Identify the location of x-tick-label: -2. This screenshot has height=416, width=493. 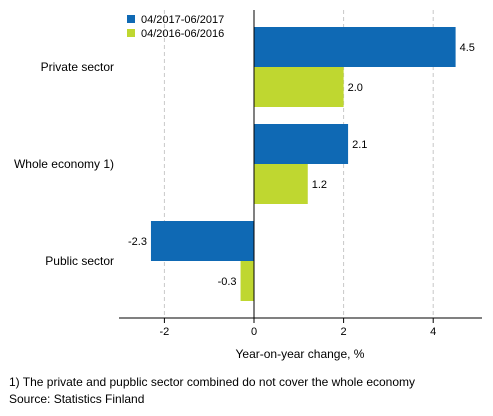
(165, 332).